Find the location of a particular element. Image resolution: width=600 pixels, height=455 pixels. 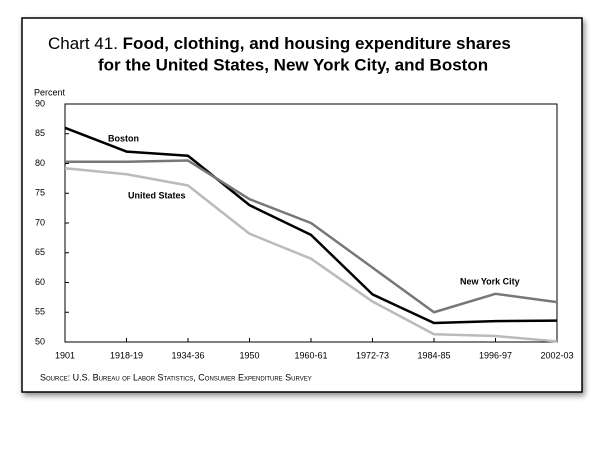

y-tick-label: 50 is located at coordinates (40, 341).